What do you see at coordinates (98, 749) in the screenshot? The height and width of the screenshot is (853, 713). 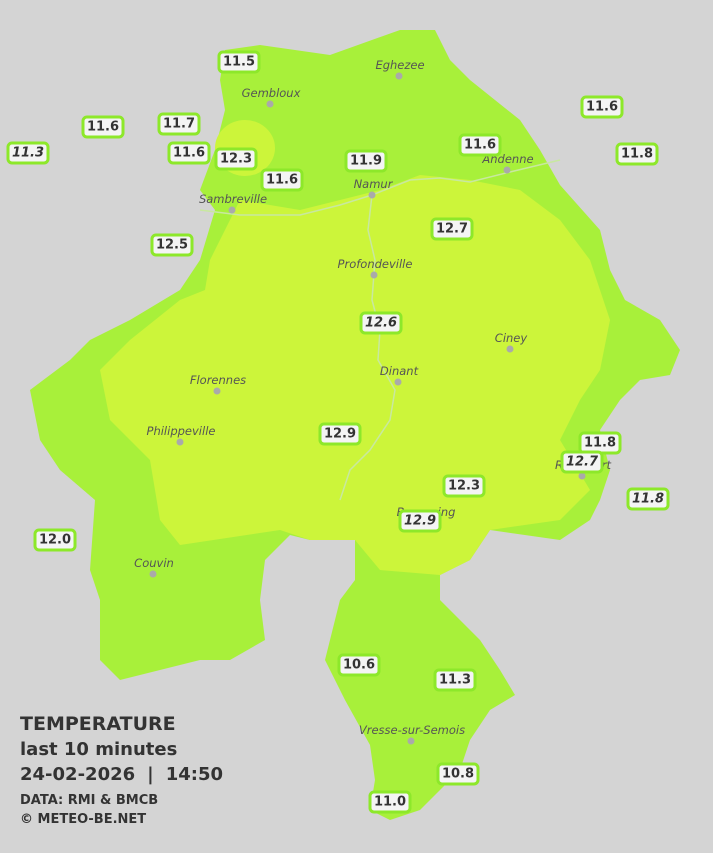 I see `legend-subtitle: last 10 minutes` at bounding box center [98, 749].